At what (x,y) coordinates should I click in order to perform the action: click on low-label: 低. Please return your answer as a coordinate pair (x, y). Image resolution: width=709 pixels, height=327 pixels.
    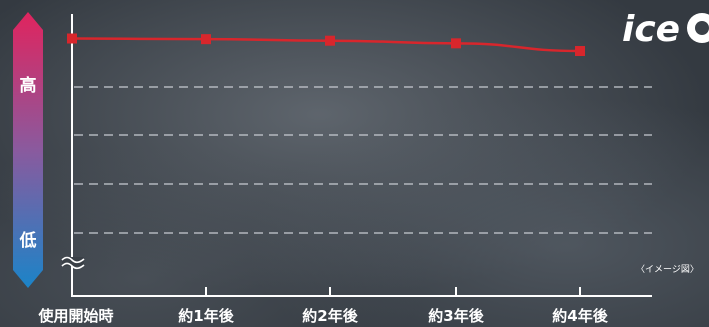
    Looking at the image, I should click on (28, 240).